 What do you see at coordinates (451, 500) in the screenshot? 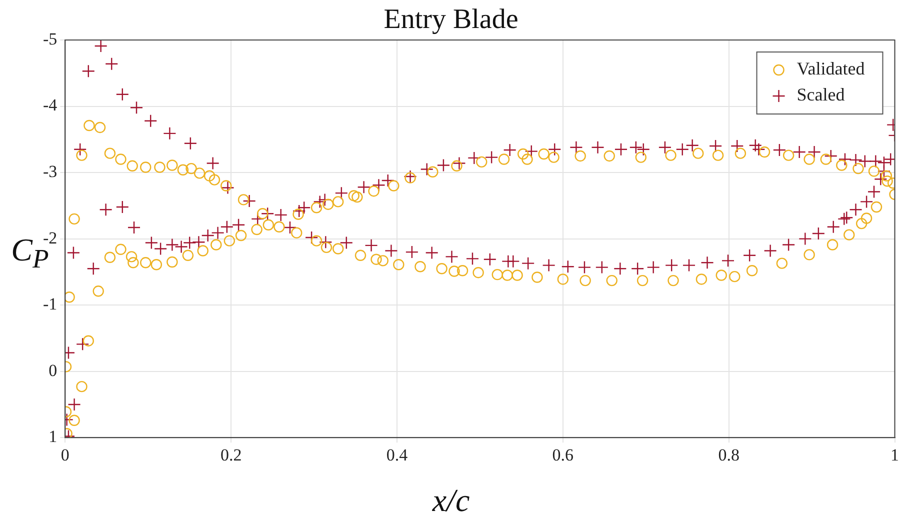
I see `x-axis-title: x/c` at bounding box center [451, 500].